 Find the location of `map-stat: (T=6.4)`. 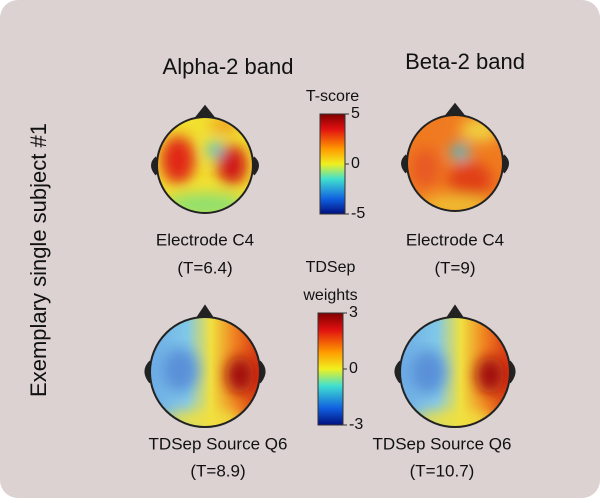

map-stat: (T=6.4) is located at coordinates (204, 267).